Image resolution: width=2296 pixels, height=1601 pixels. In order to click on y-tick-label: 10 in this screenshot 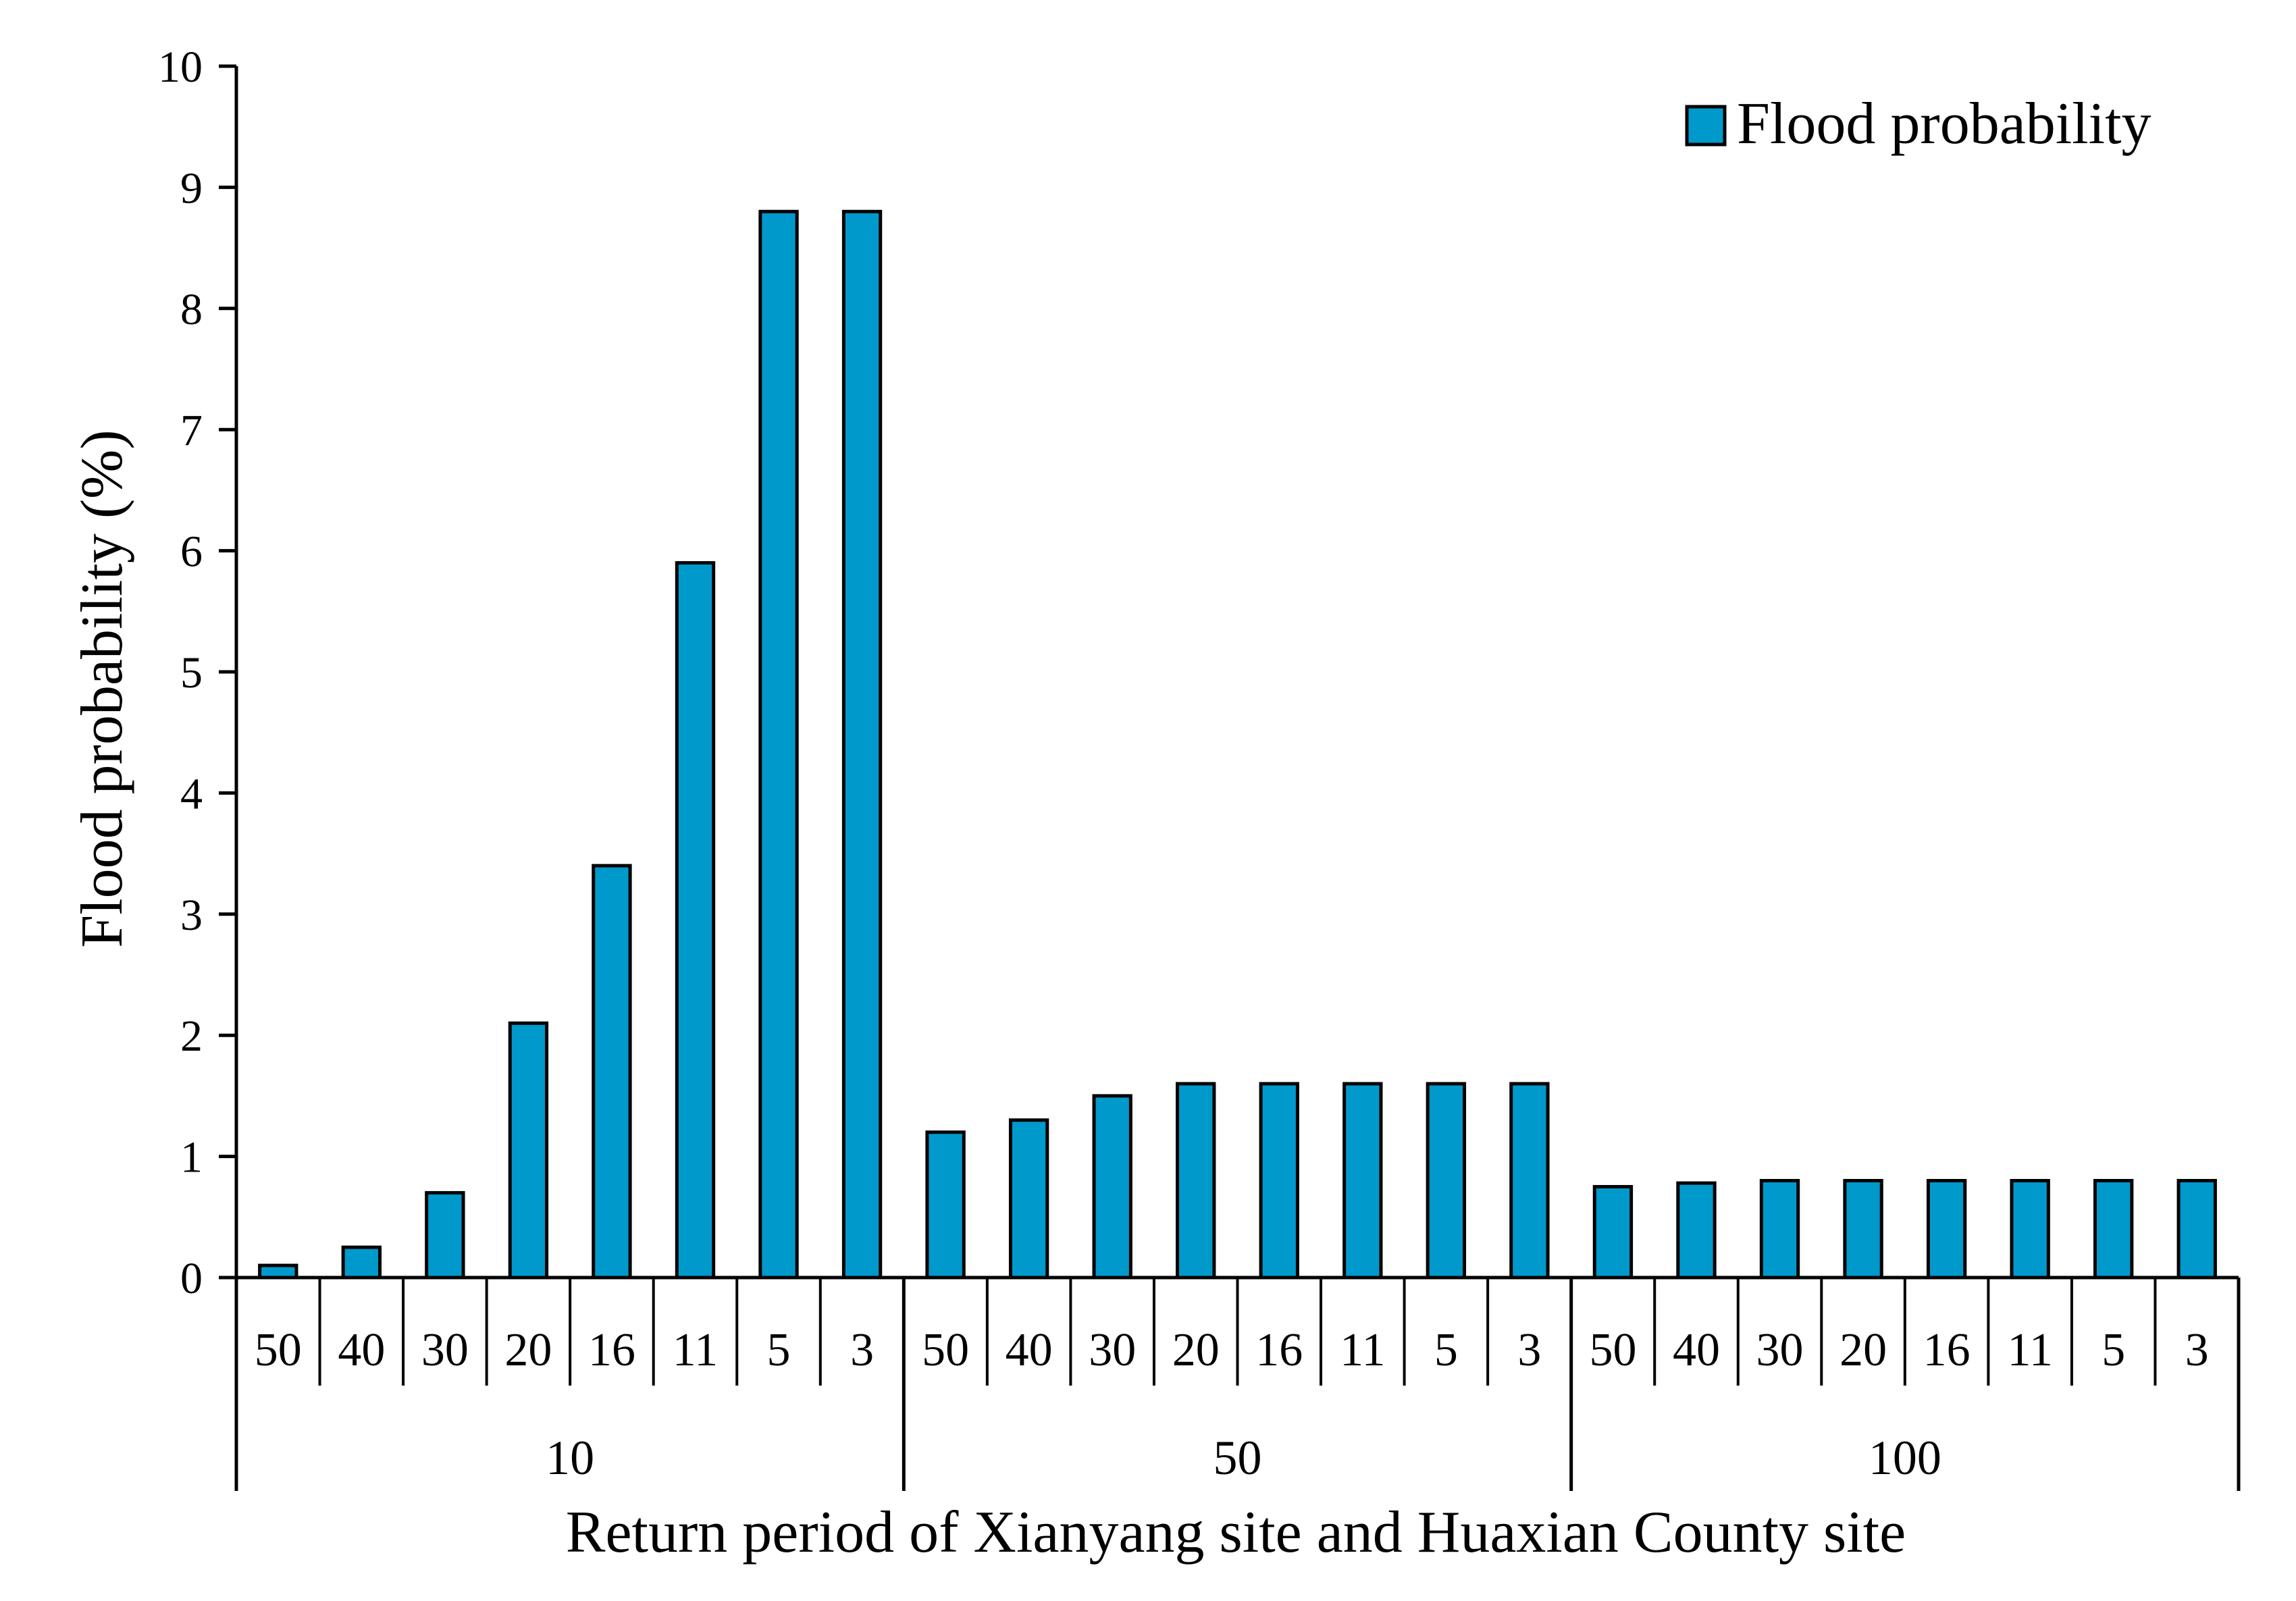, I will do `click(180, 67)`.